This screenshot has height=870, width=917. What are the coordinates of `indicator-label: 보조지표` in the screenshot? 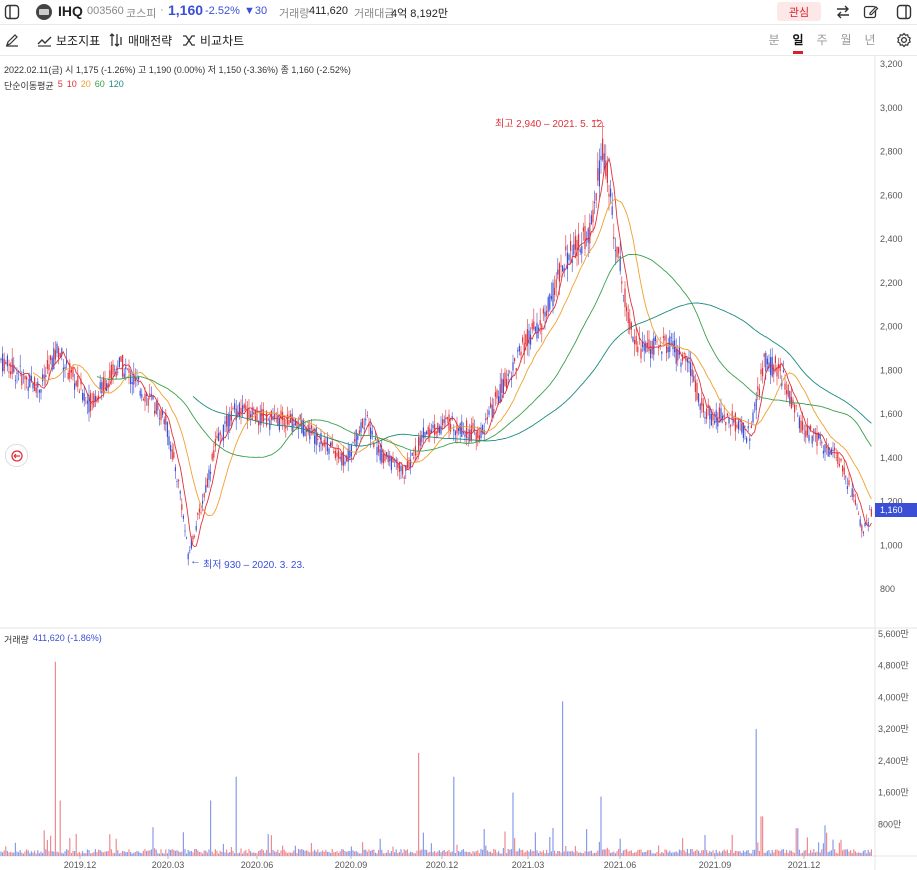 It's located at (78, 40).